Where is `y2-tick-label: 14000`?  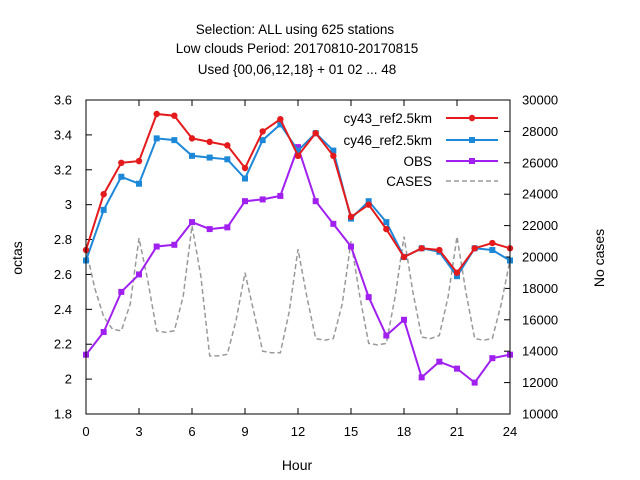 y2-tick-label: 14000 is located at coordinates (540, 351).